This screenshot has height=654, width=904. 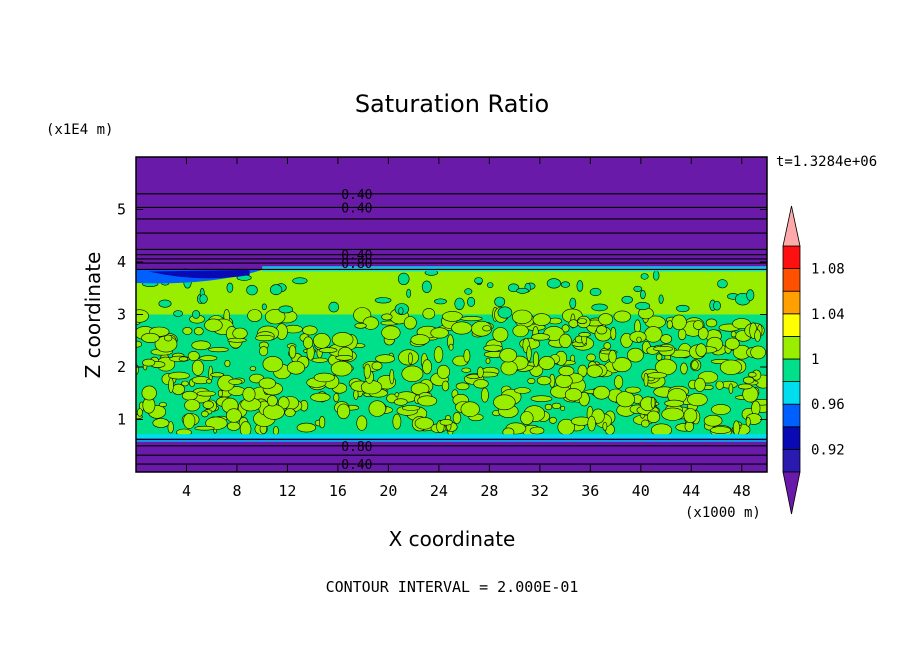 I want to click on time-label: t=1.3284e+06, so click(x=826, y=162).